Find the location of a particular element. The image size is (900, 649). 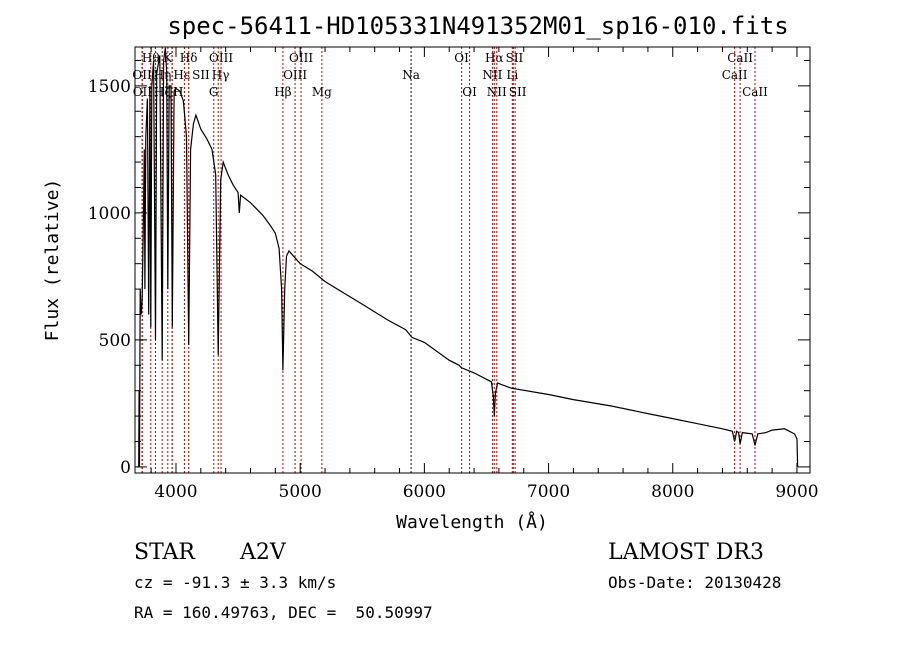

x-tick-label: 5000 is located at coordinates (300, 492).